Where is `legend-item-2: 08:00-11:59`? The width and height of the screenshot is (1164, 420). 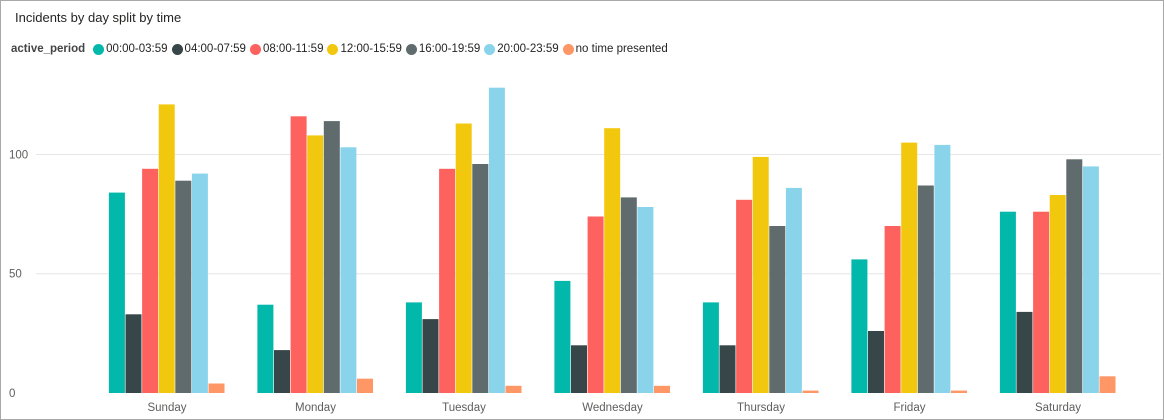 legend-item-2: 08:00-11:59 is located at coordinates (286, 49).